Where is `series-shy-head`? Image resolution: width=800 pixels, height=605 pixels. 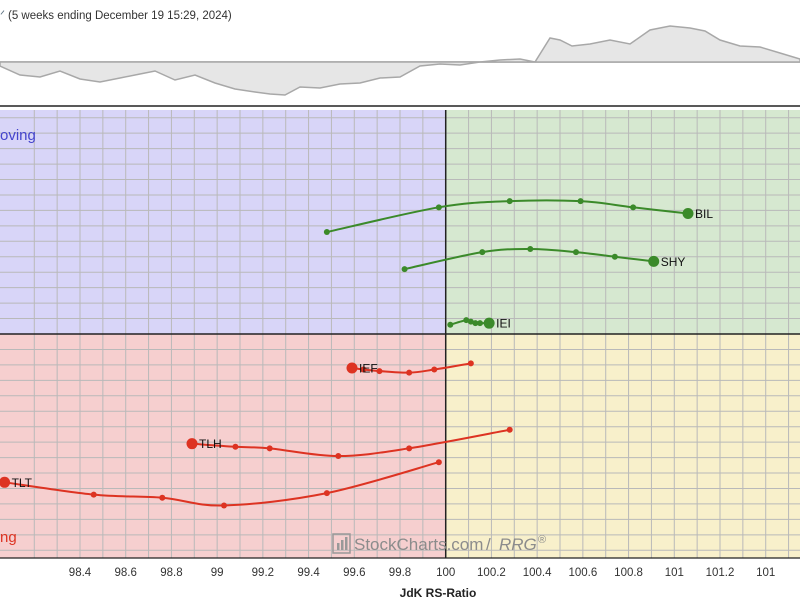
series-shy-head is located at coordinates (654, 261).